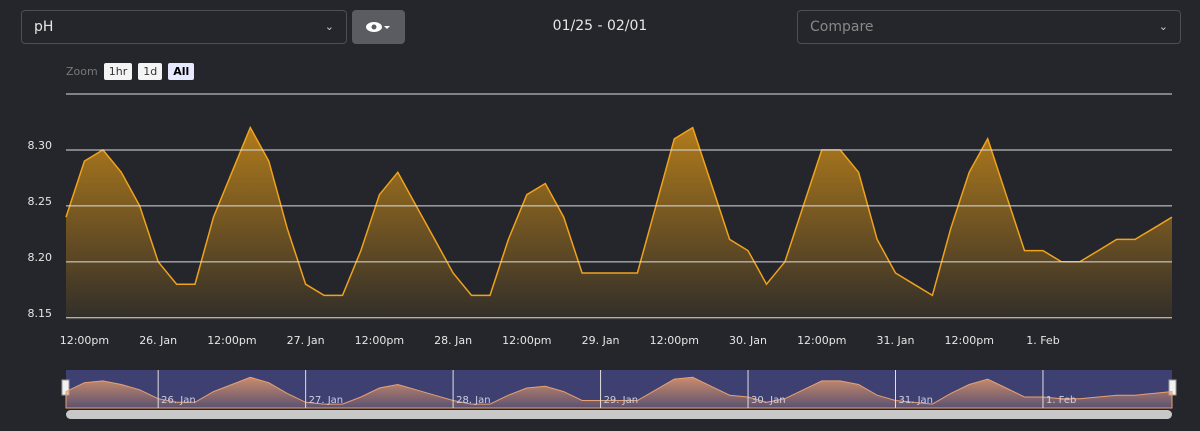 The width and height of the screenshot is (1200, 431). I want to click on navigator-background, so click(619, 389).